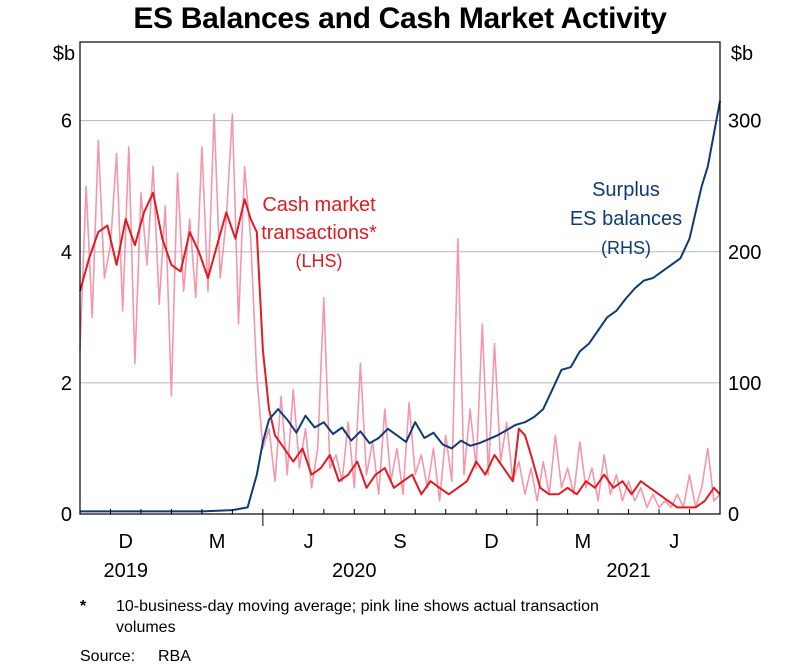  I want to click on cash-annotation-line-1: Cash market, so click(319, 205).